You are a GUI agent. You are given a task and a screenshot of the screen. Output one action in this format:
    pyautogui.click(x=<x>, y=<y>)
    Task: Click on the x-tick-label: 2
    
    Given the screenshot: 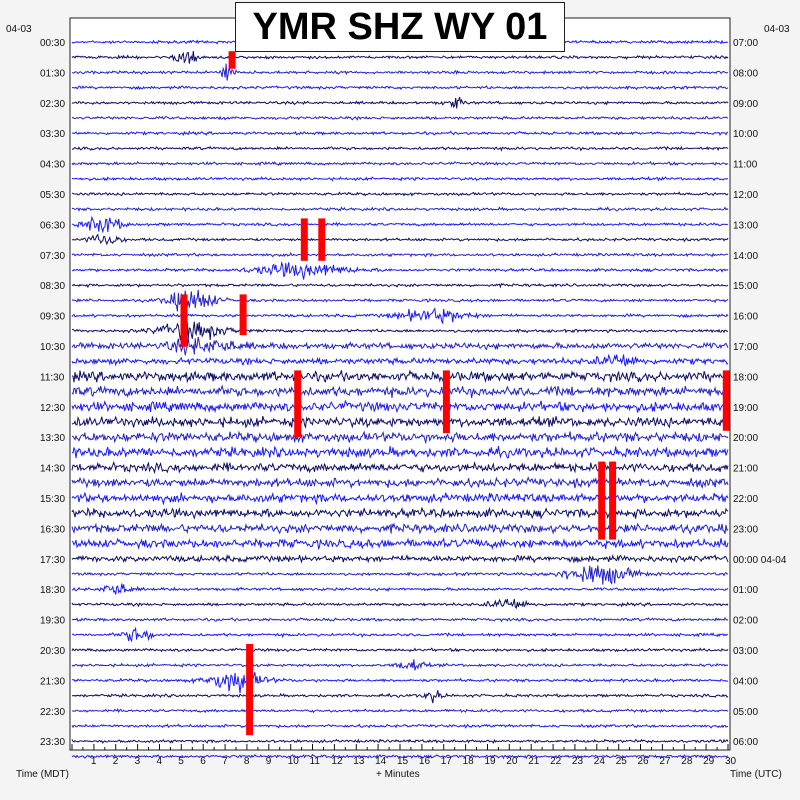 What is the action you would take?
    pyautogui.click(x=116, y=761)
    